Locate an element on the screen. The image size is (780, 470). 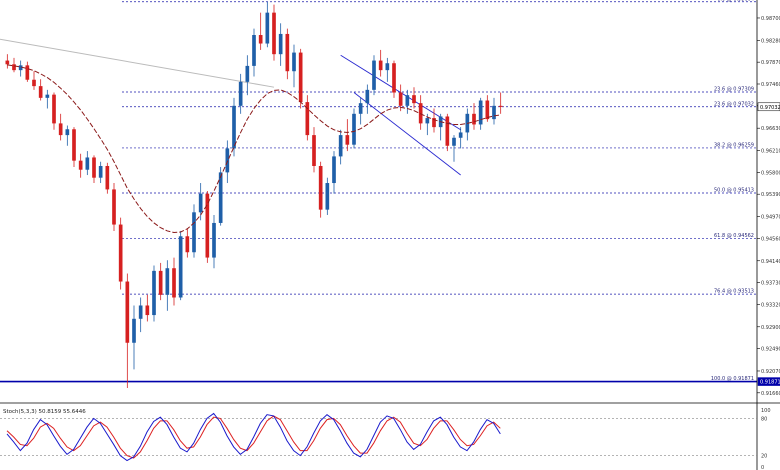
fib-level-label: 100.0 @ 0.91871 is located at coordinates (732, 379).